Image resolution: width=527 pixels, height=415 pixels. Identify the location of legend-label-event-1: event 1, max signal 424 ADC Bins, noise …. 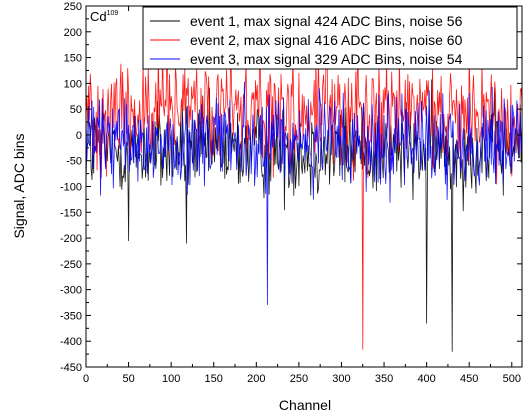
(326, 21).